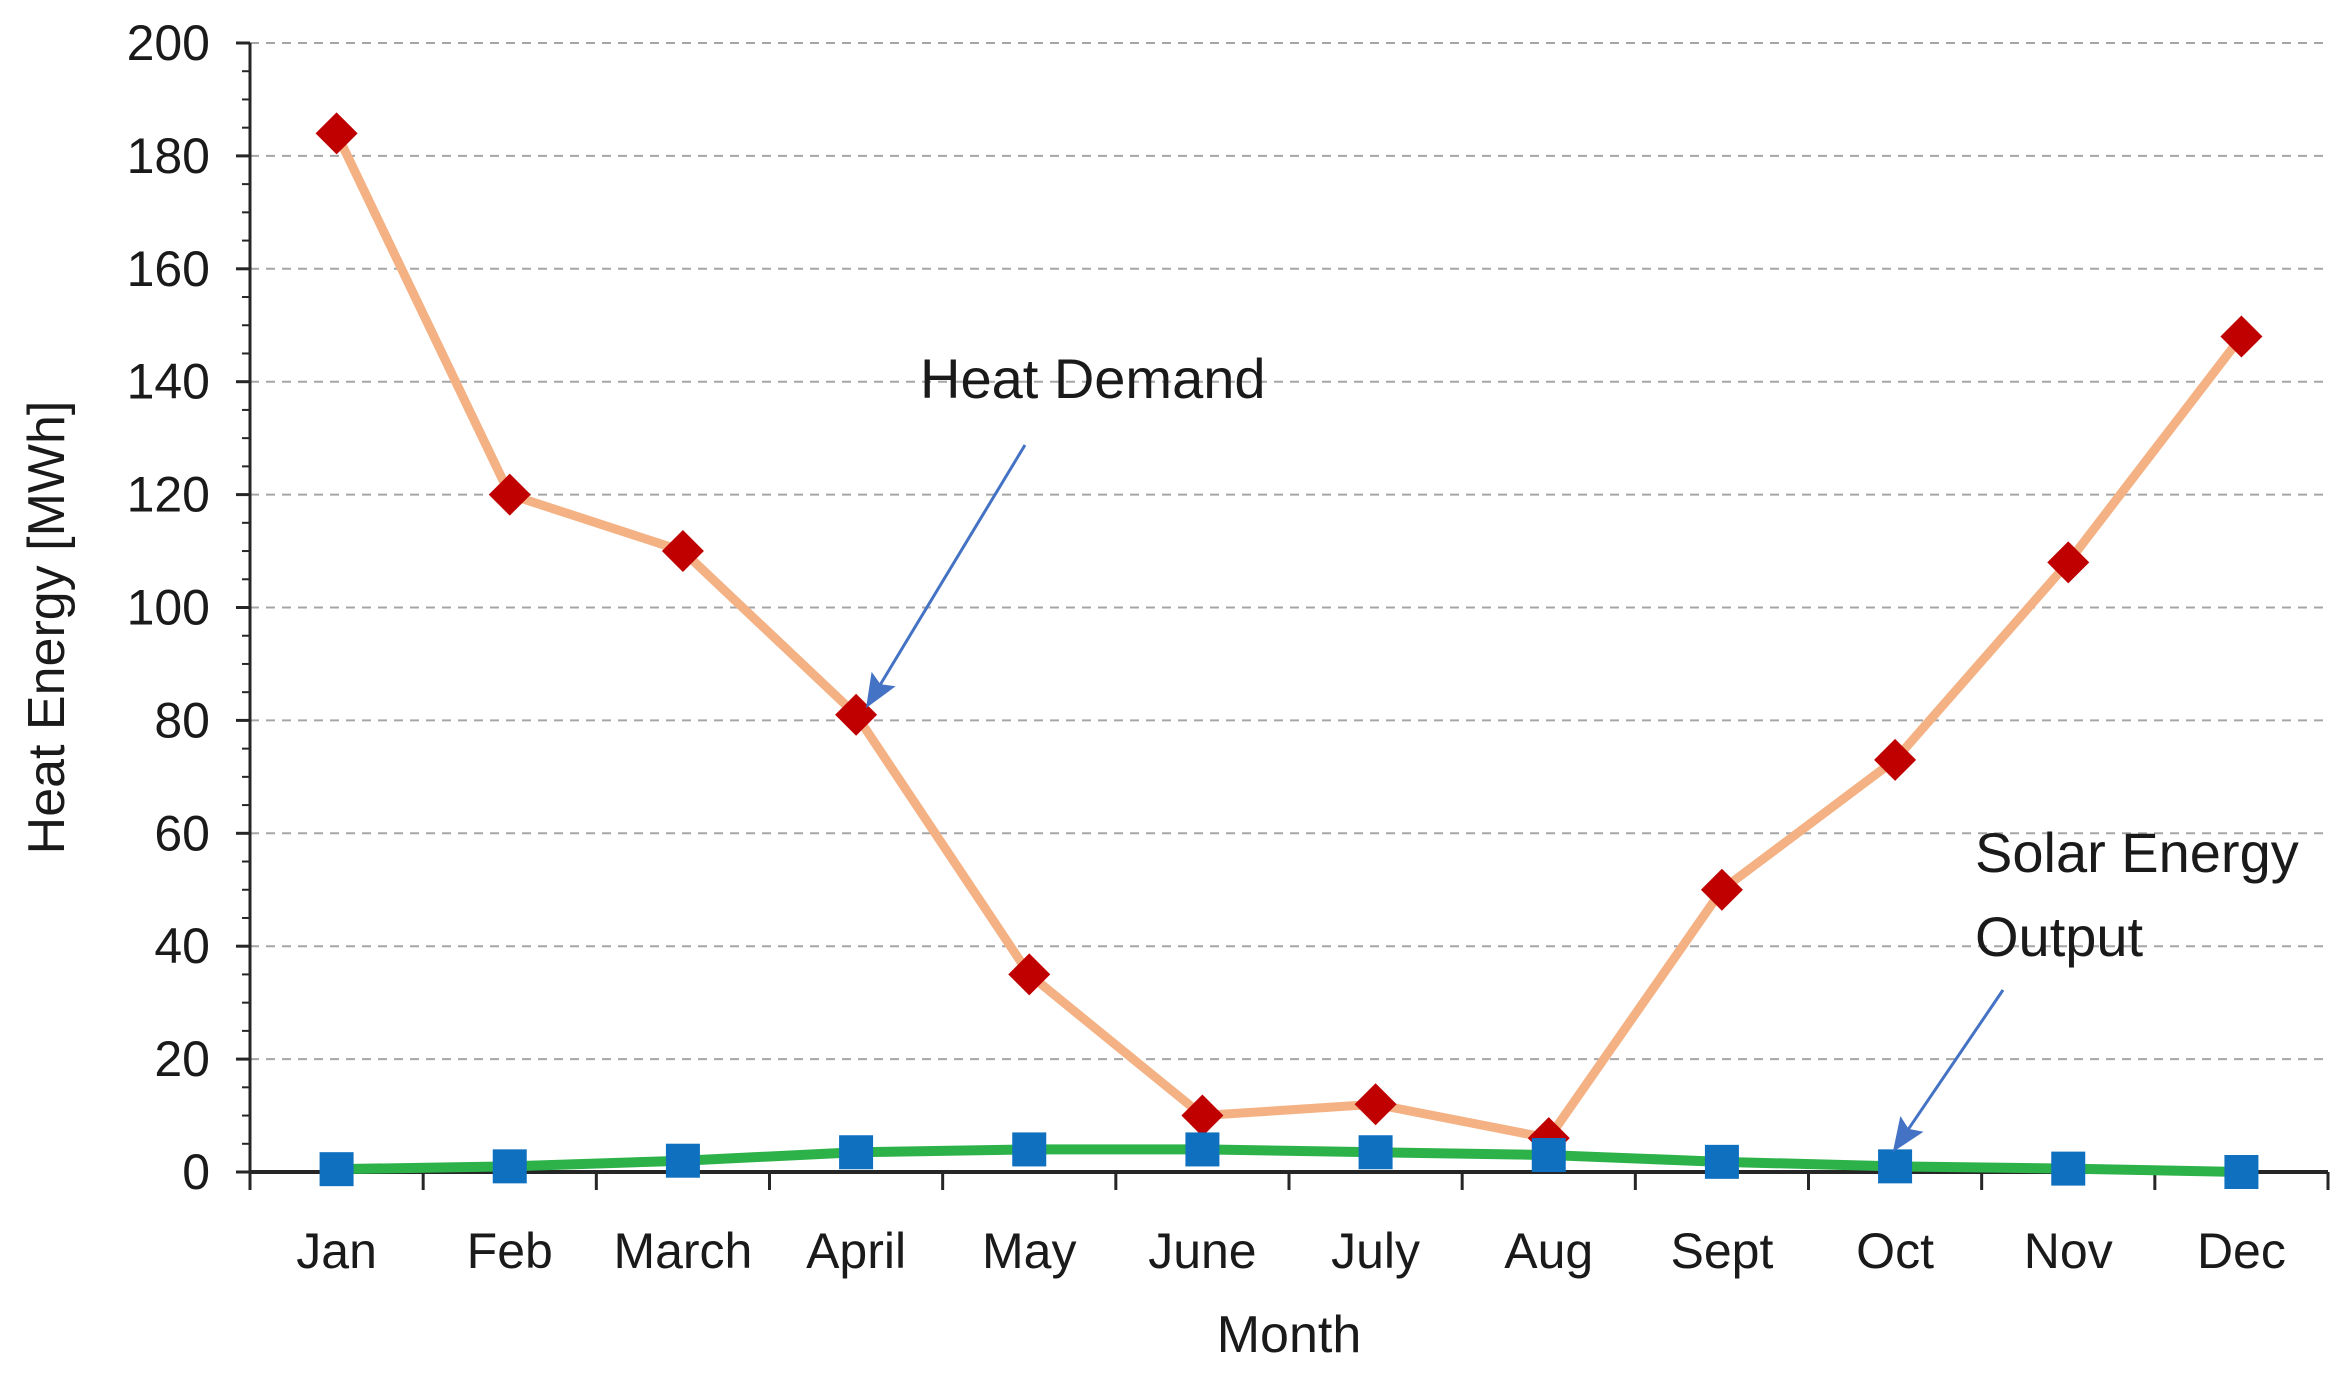 Image resolution: width=2346 pixels, height=1379 pixels. What do you see at coordinates (168, 495) in the screenshot?
I see `y-tick-label: 120` at bounding box center [168, 495].